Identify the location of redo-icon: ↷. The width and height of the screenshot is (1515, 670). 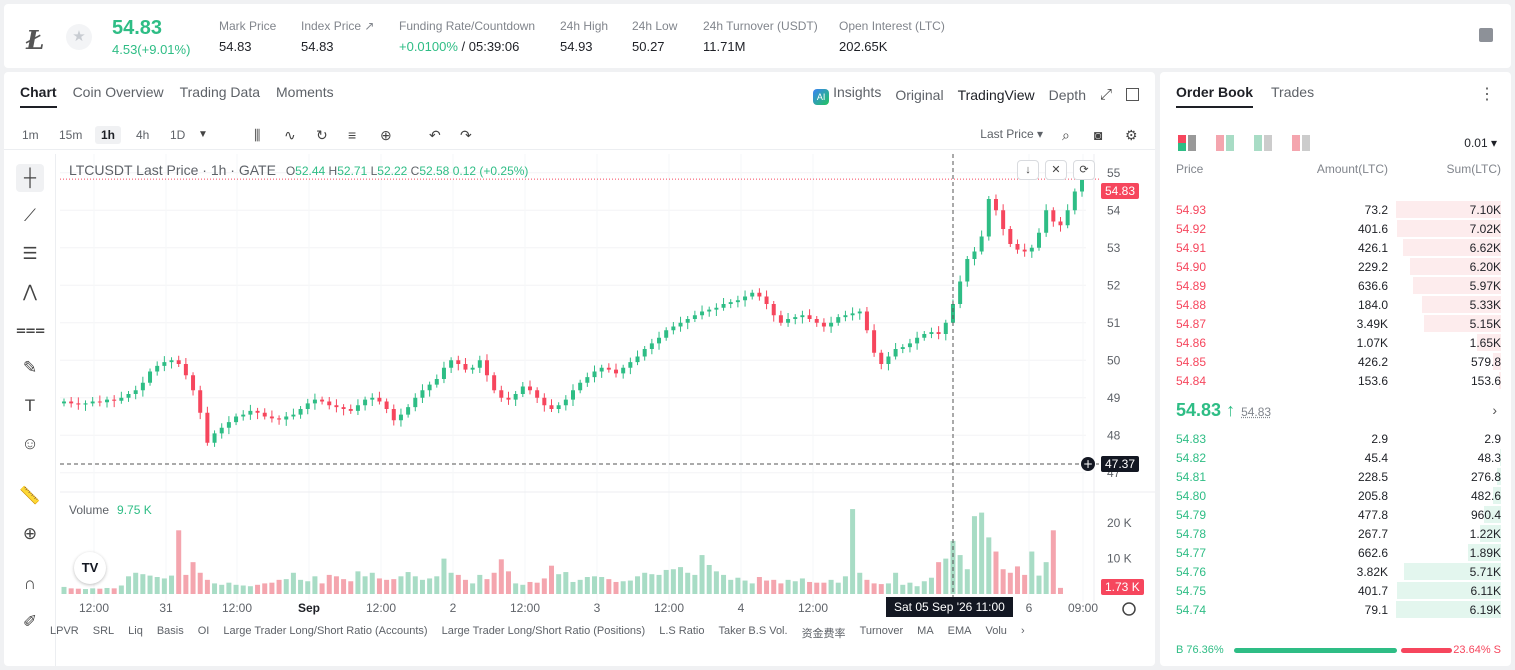
(466, 135).